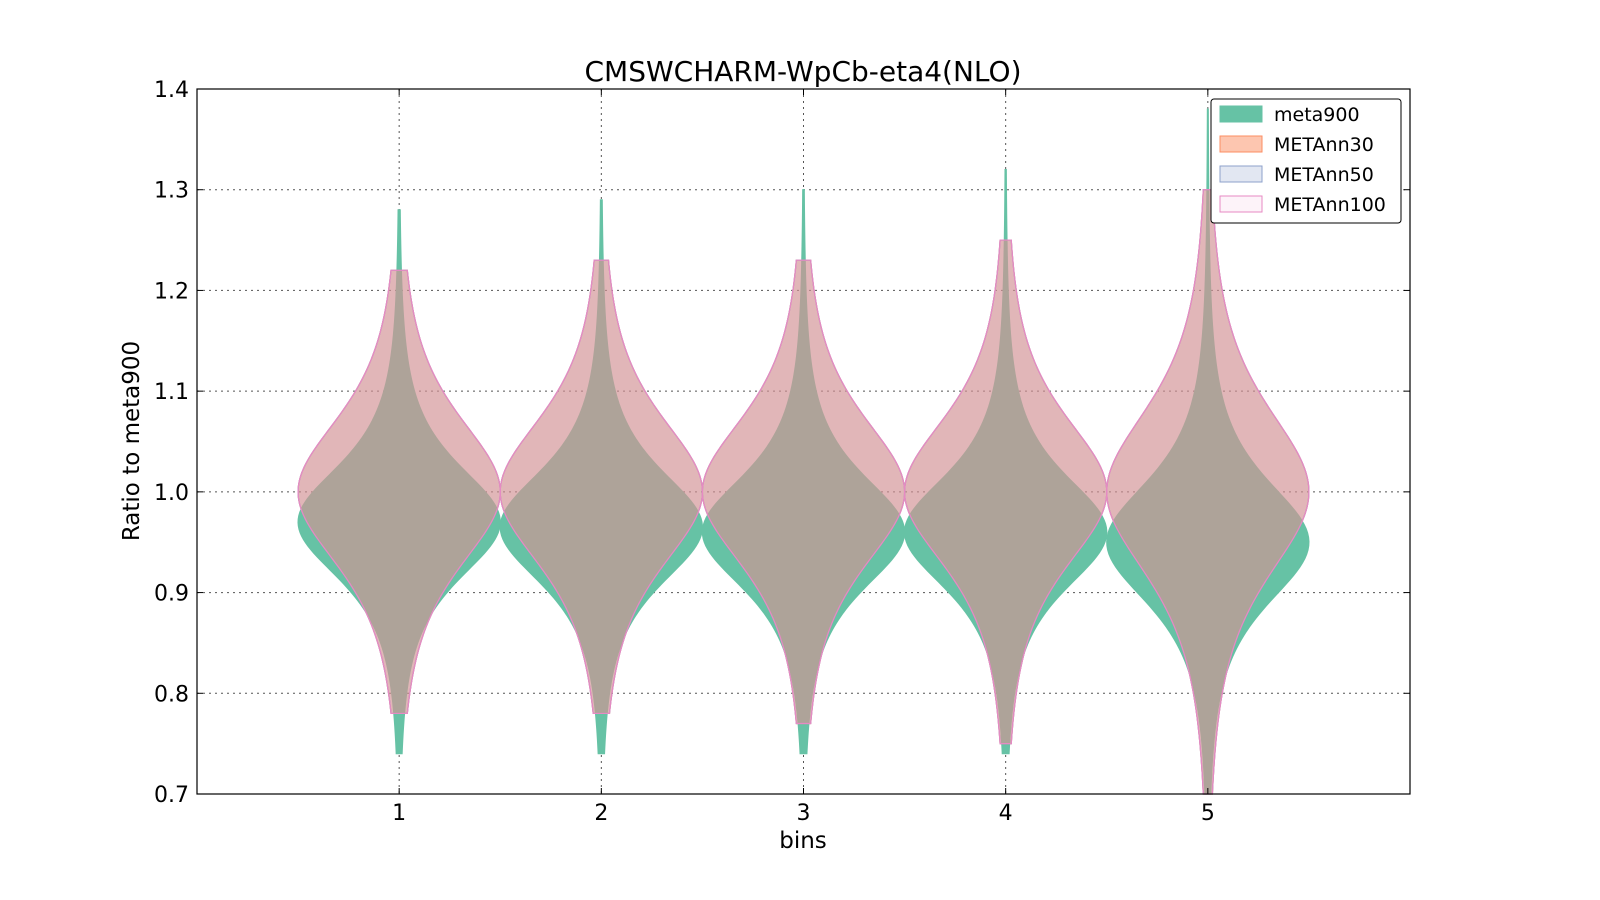  I want to click on y-axis-label: Ratio to meta900, so click(132, 441).